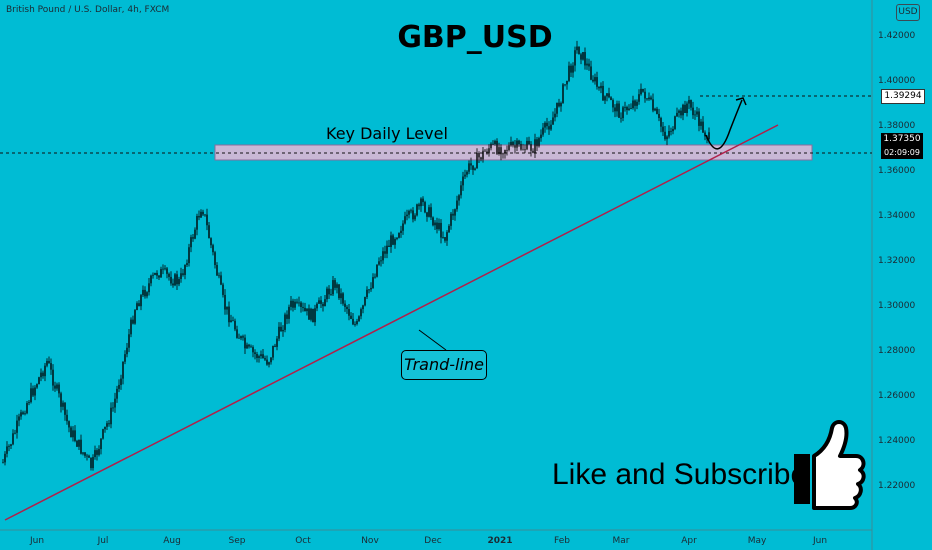 This screenshot has height=550, width=932. What do you see at coordinates (908, 12) in the screenshot?
I see `currency-button: USD` at bounding box center [908, 12].